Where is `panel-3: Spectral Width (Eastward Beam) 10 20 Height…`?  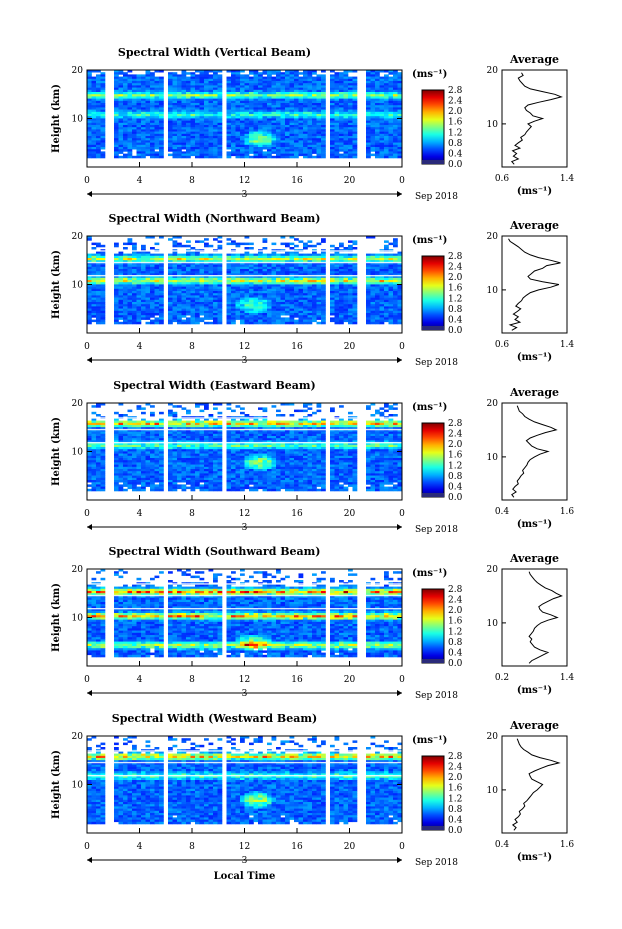 panel-3: Spectral Width (Eastward Beam) 10 20 Height… is located at coordinates (312, 457).